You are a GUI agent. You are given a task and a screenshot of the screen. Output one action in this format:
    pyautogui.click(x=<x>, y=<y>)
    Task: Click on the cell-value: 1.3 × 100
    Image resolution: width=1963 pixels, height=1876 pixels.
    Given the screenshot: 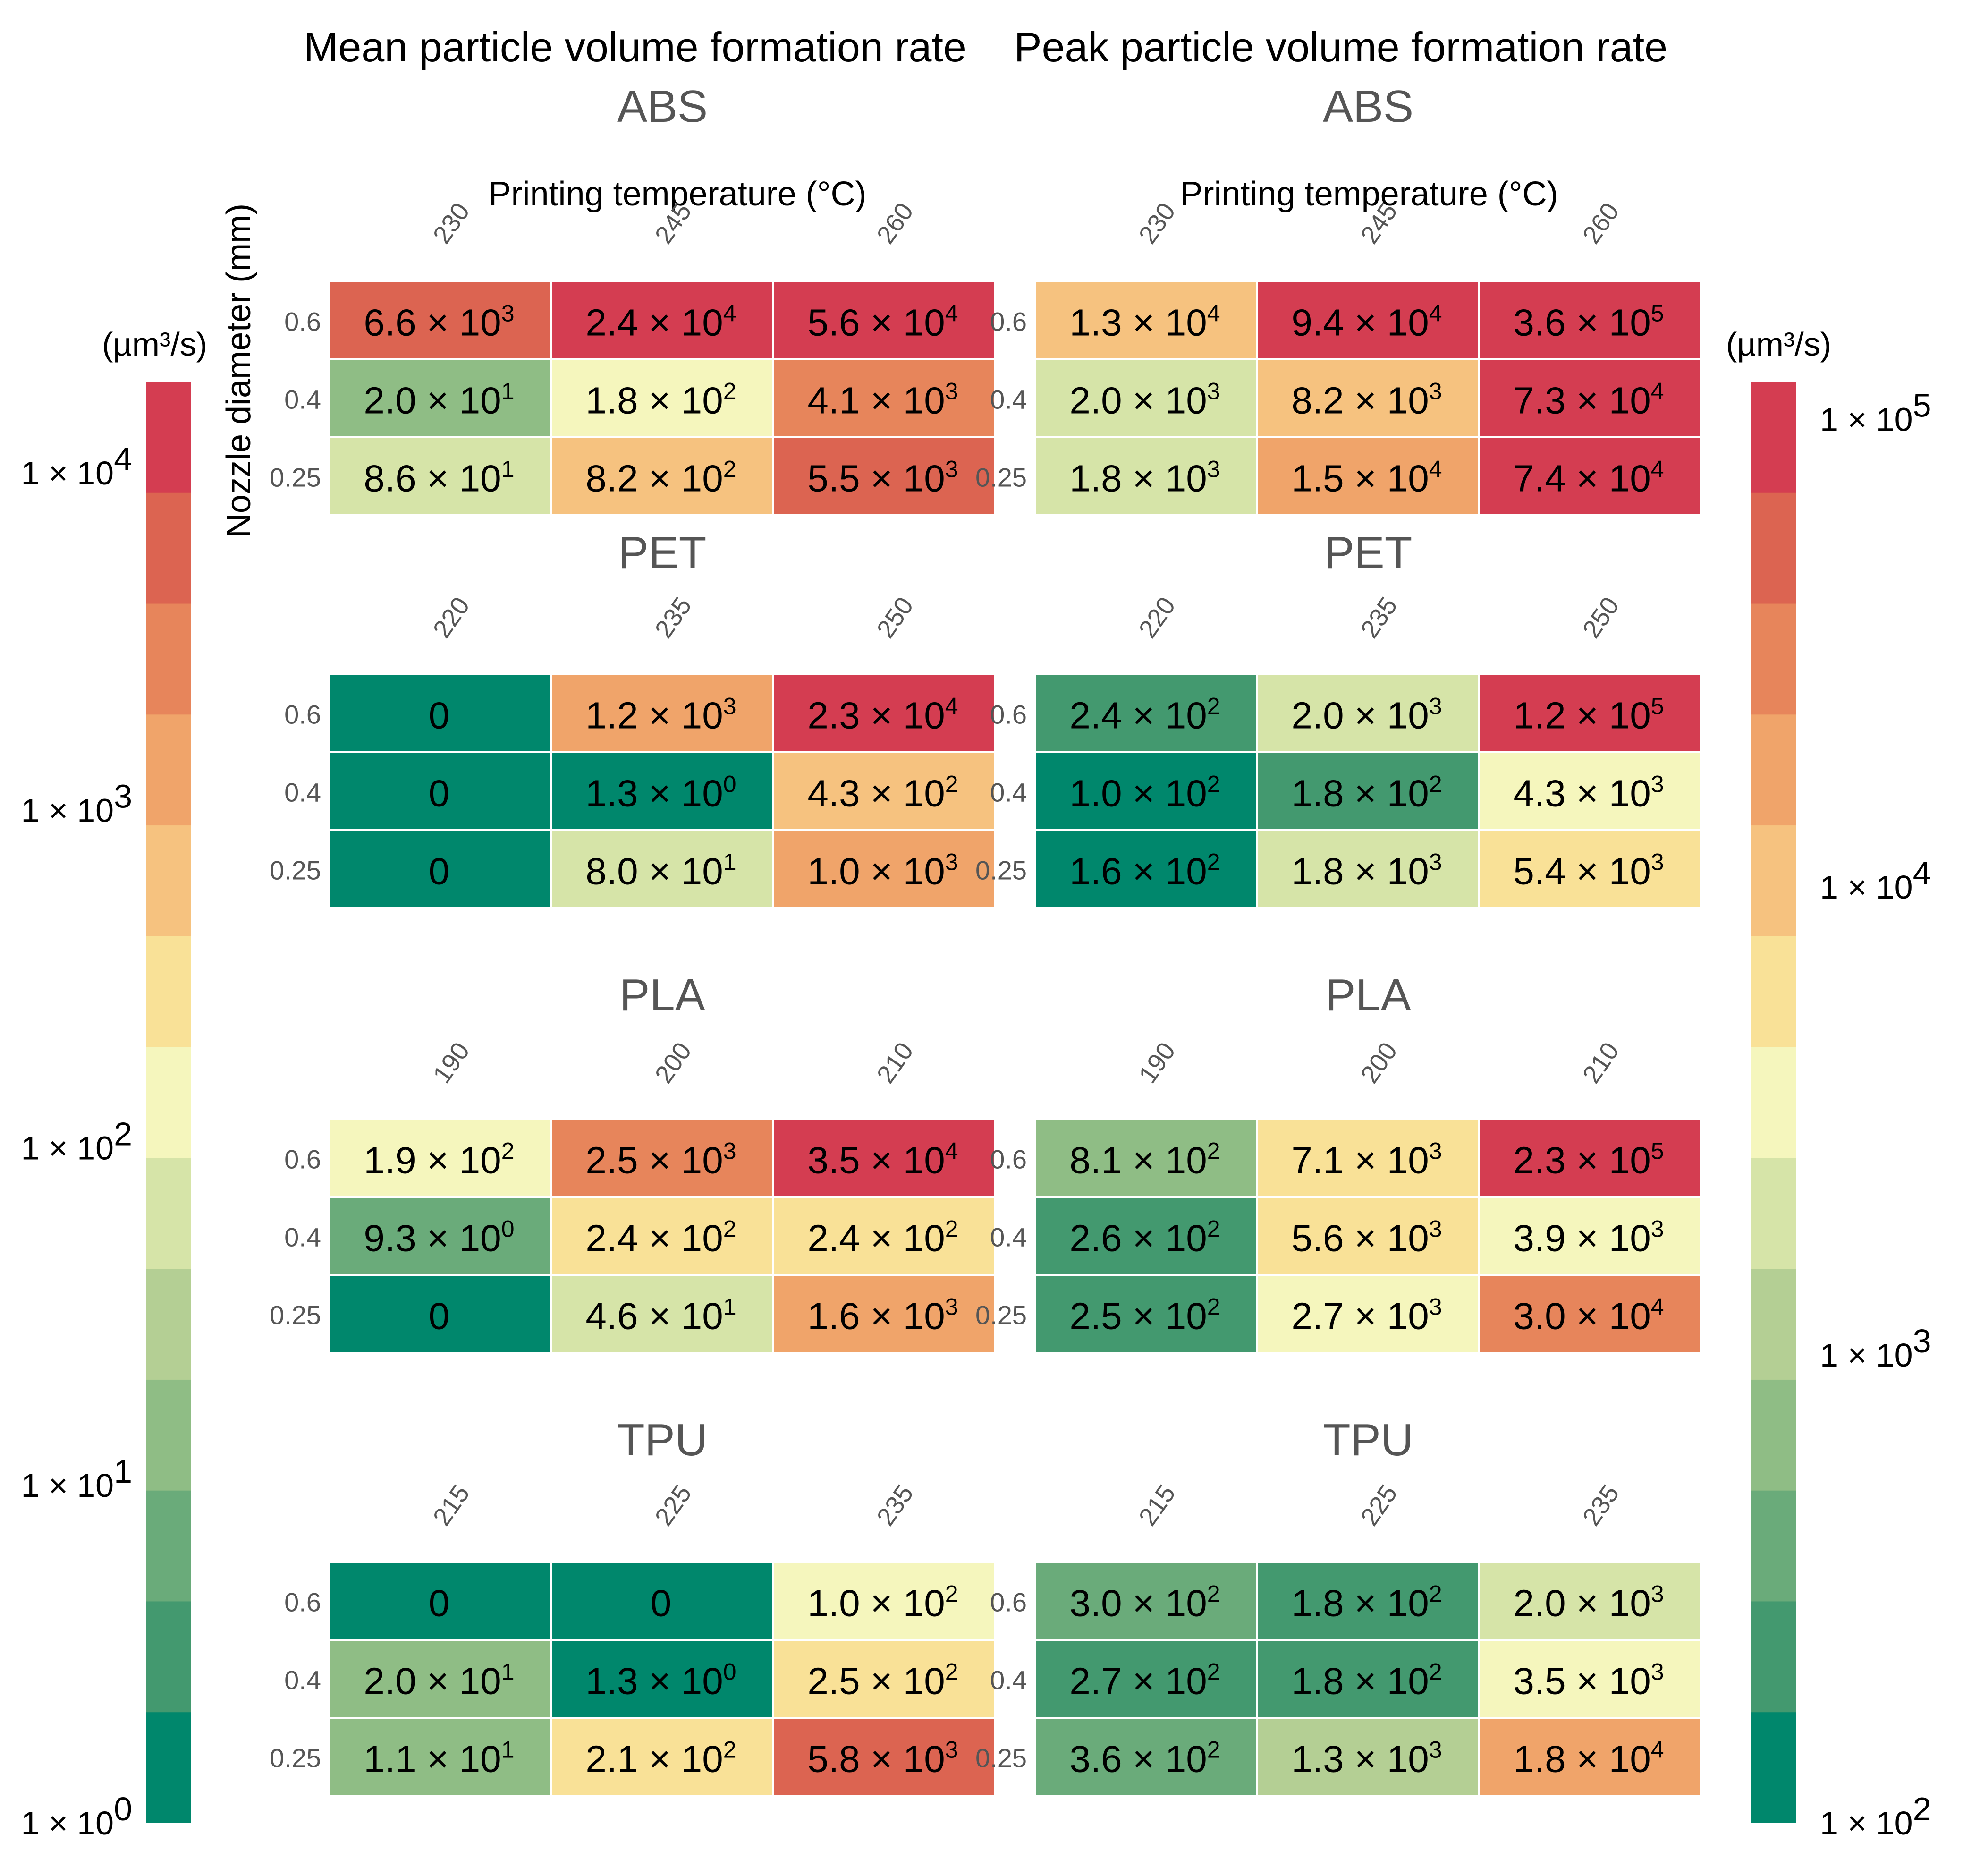 What is the action you would take?
    pyautogui.click(x=660, y=793)
    